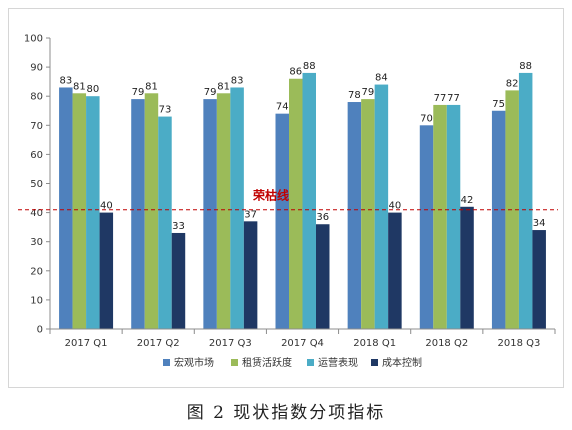 The image size is (572, 430). What do you see at coordinates (36, 68) in the screenshot?
I see `y-tick-label: 90` at bounding box center [36, 68].